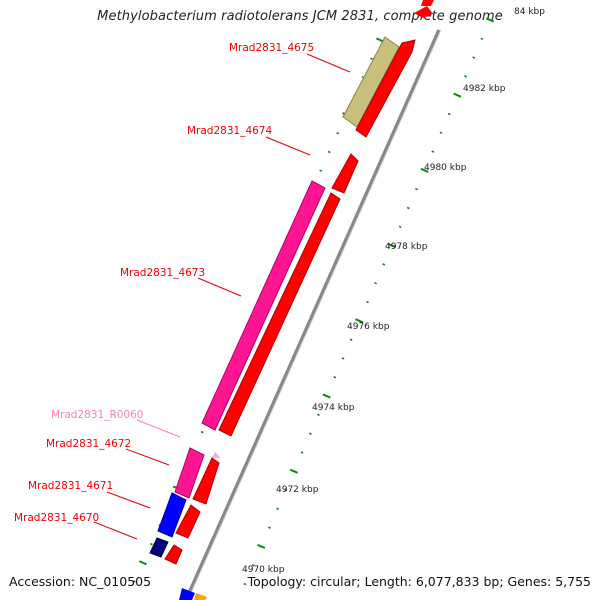 The image size is (600, 600). What do you see at coordinates (216, 455) in the screenshot?
I see `rna-feature` at bounding box center [216, 455].